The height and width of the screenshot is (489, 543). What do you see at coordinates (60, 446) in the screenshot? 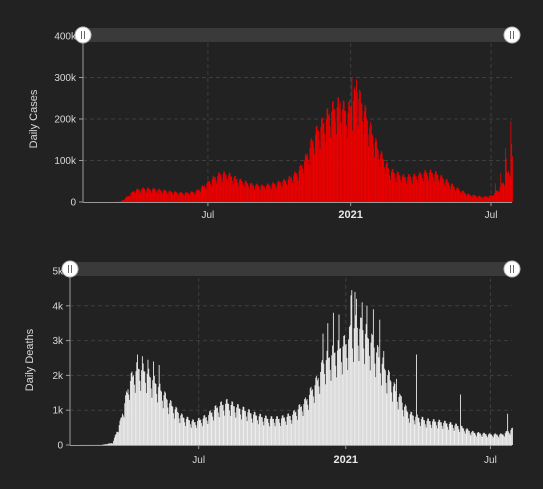
I see `y-tick-label: 0` at bounding box center [60, 446].